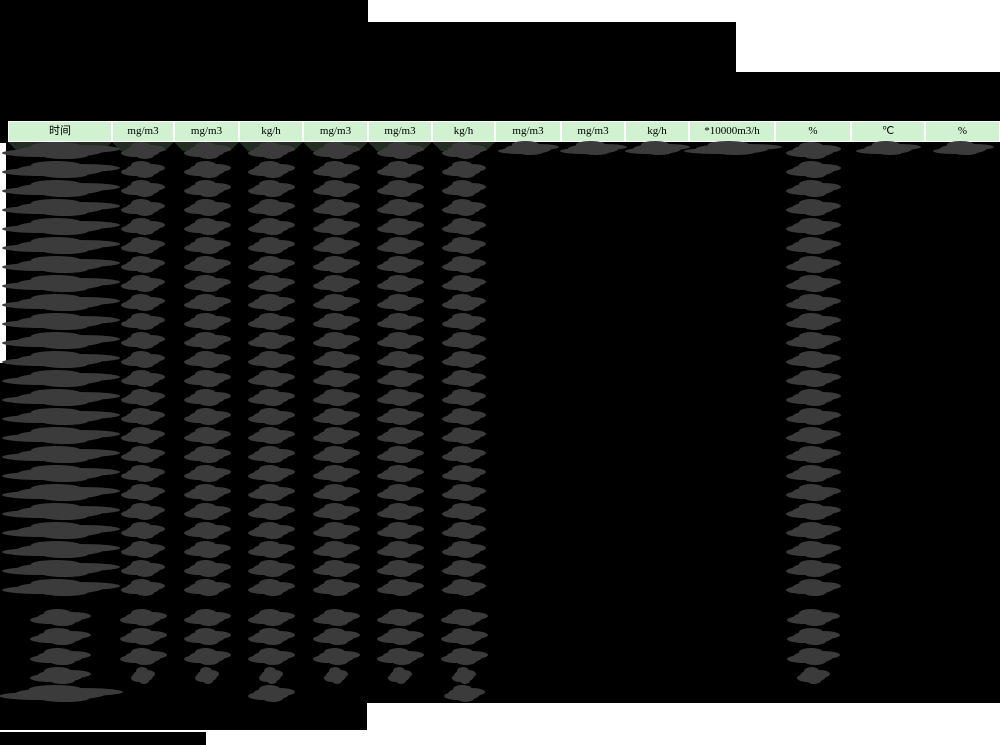 Image resolution: width=1000 pixels, height=745 pixels. Describe the element at coordinates (206, 131) in the screenshot. I see `header-cell-unit-3: mg/m3` at that location.